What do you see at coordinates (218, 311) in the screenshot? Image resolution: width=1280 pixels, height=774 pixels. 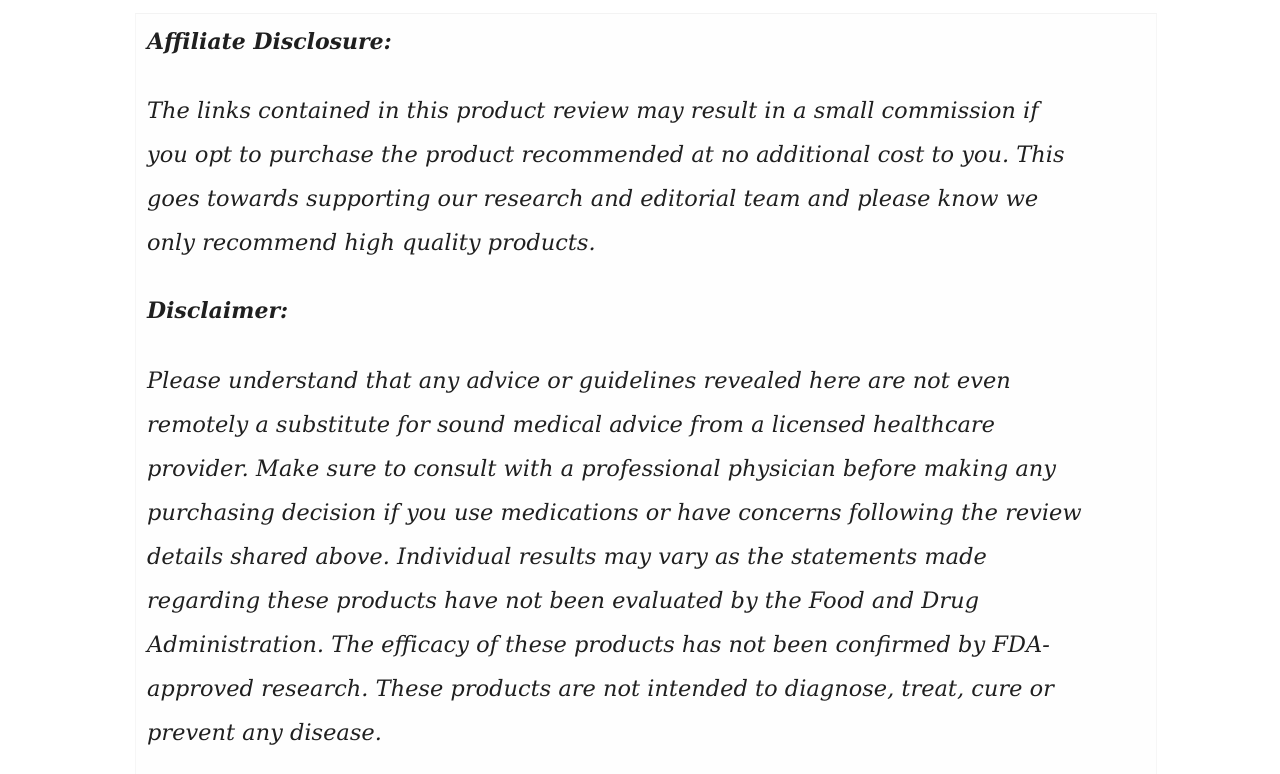 I see `disclaimer-heading: Disclaimer:` at bounding box center [218, 311].